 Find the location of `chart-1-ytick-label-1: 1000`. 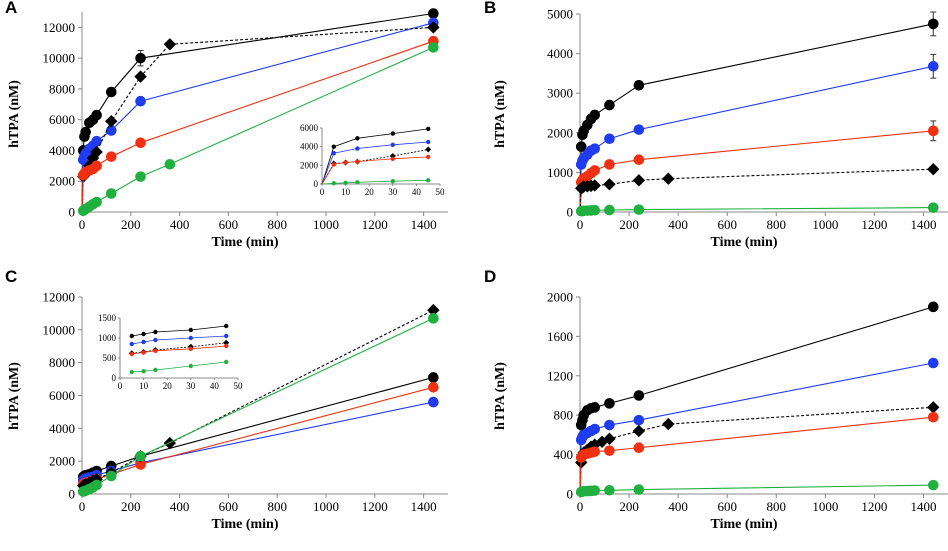

chart-1-ytick-label-1: 1000 is located at coordinates (560, 172).